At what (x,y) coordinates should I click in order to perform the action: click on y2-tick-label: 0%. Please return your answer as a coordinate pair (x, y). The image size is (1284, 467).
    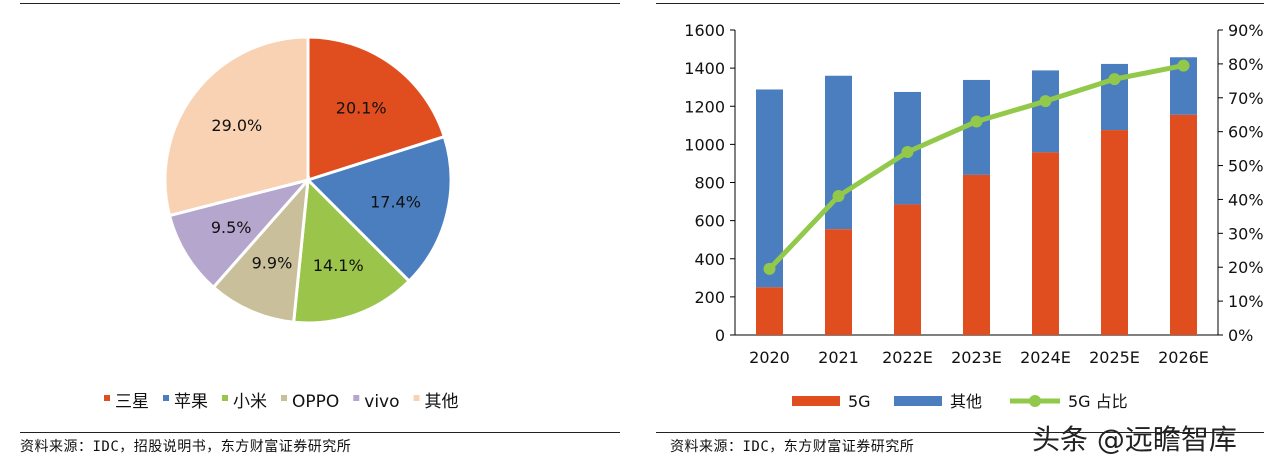
    Looking at the image, I should click on (1240, 335).